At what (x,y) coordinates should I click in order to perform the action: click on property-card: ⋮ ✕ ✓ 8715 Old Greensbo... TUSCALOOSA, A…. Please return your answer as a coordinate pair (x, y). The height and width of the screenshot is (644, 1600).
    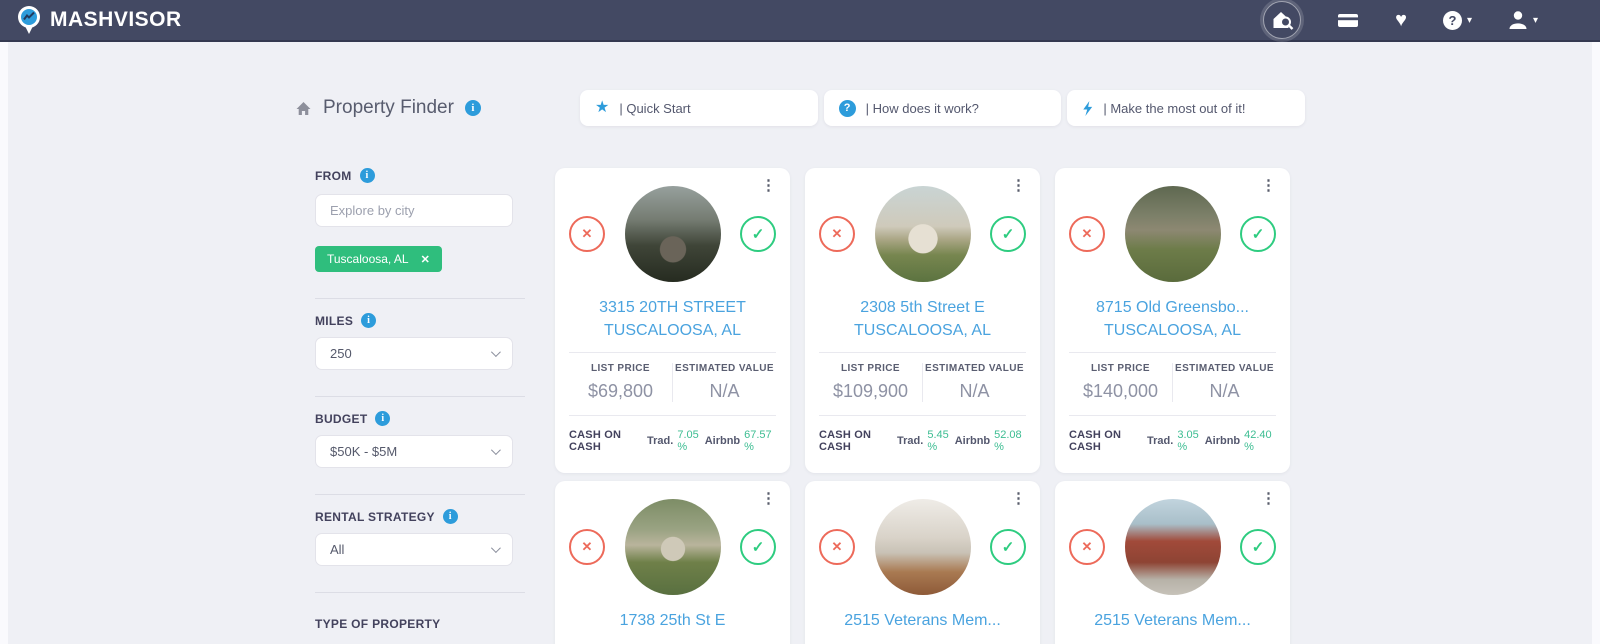
    Looking at the image, I should click on (1172, 320).